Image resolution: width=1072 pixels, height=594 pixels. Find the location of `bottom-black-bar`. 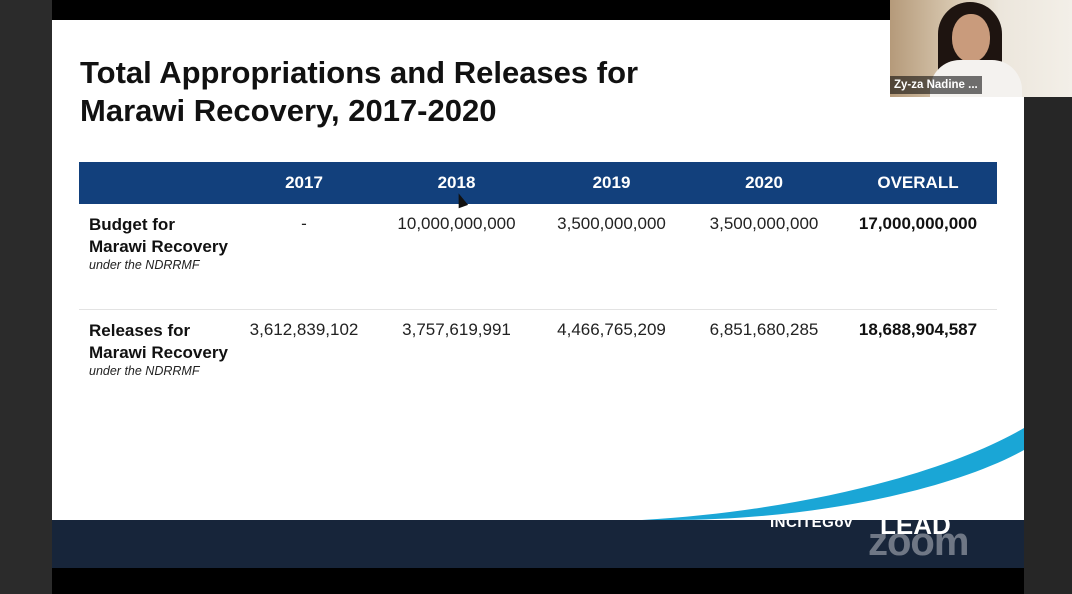

bottom-black-bar is located at coordinates (538, 581).